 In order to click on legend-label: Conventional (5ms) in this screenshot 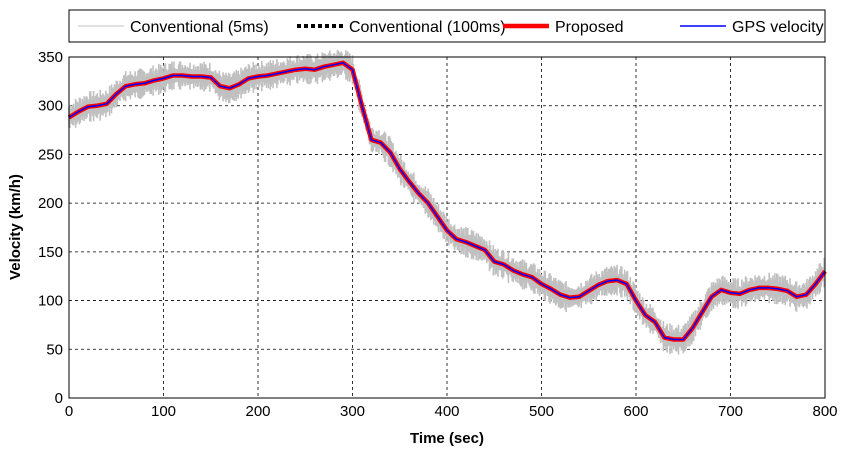, I will do `click(199, 27)`.